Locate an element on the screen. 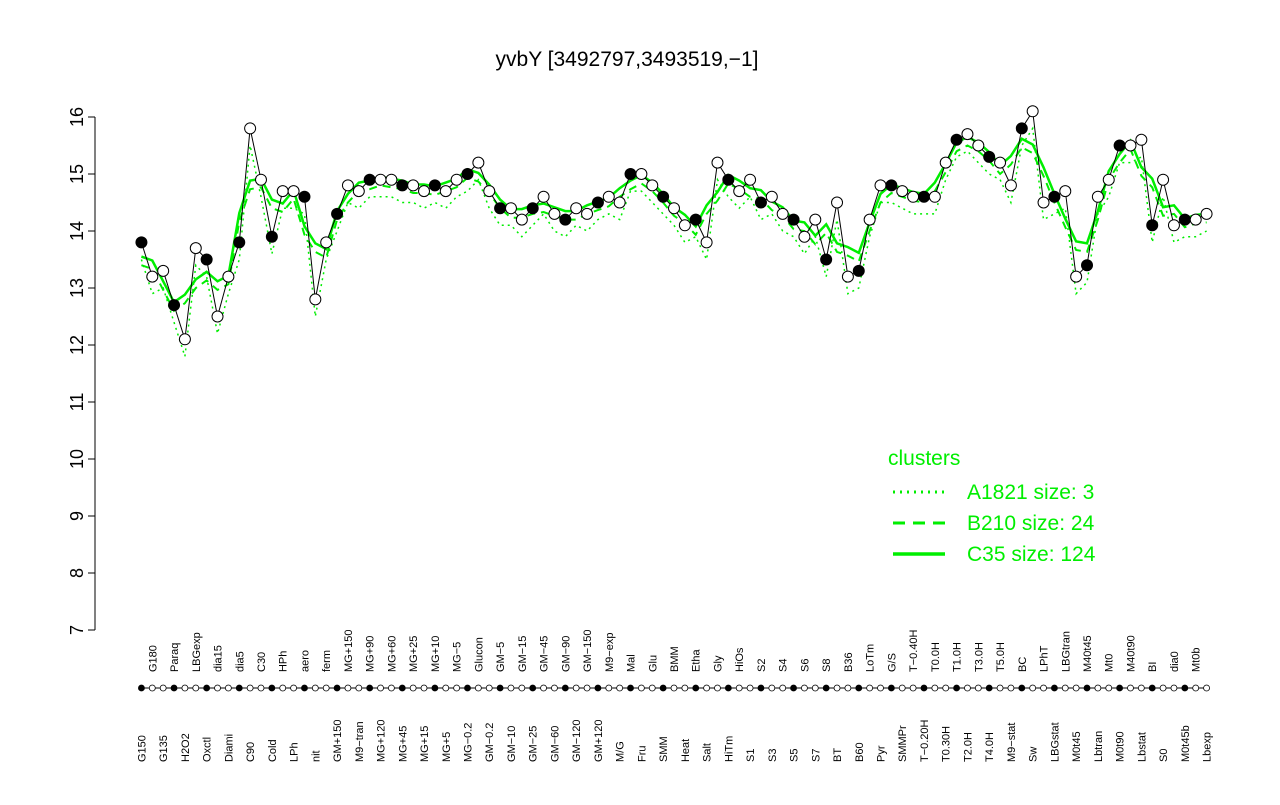 The height and width of the screenshot is (805, 1280). x-tick-label: S3 is located at coordinates (773, 755).